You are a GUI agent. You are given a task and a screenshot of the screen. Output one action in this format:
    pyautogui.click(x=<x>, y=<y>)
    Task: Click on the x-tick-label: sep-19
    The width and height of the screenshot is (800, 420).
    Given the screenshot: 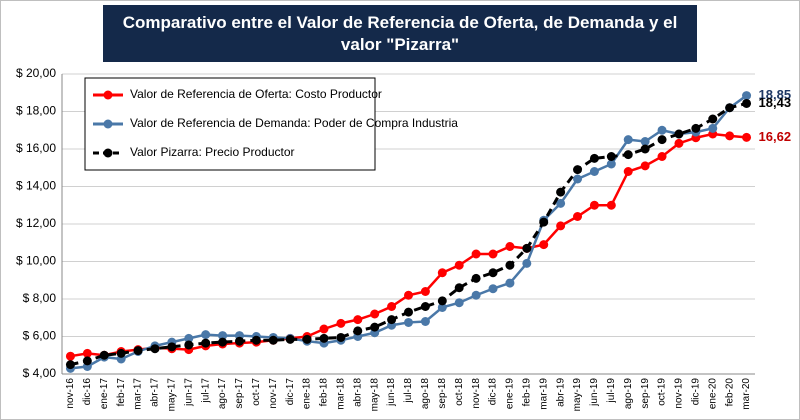 What is the action you would take?
    pyautogui.click(x=645, y=393)
    